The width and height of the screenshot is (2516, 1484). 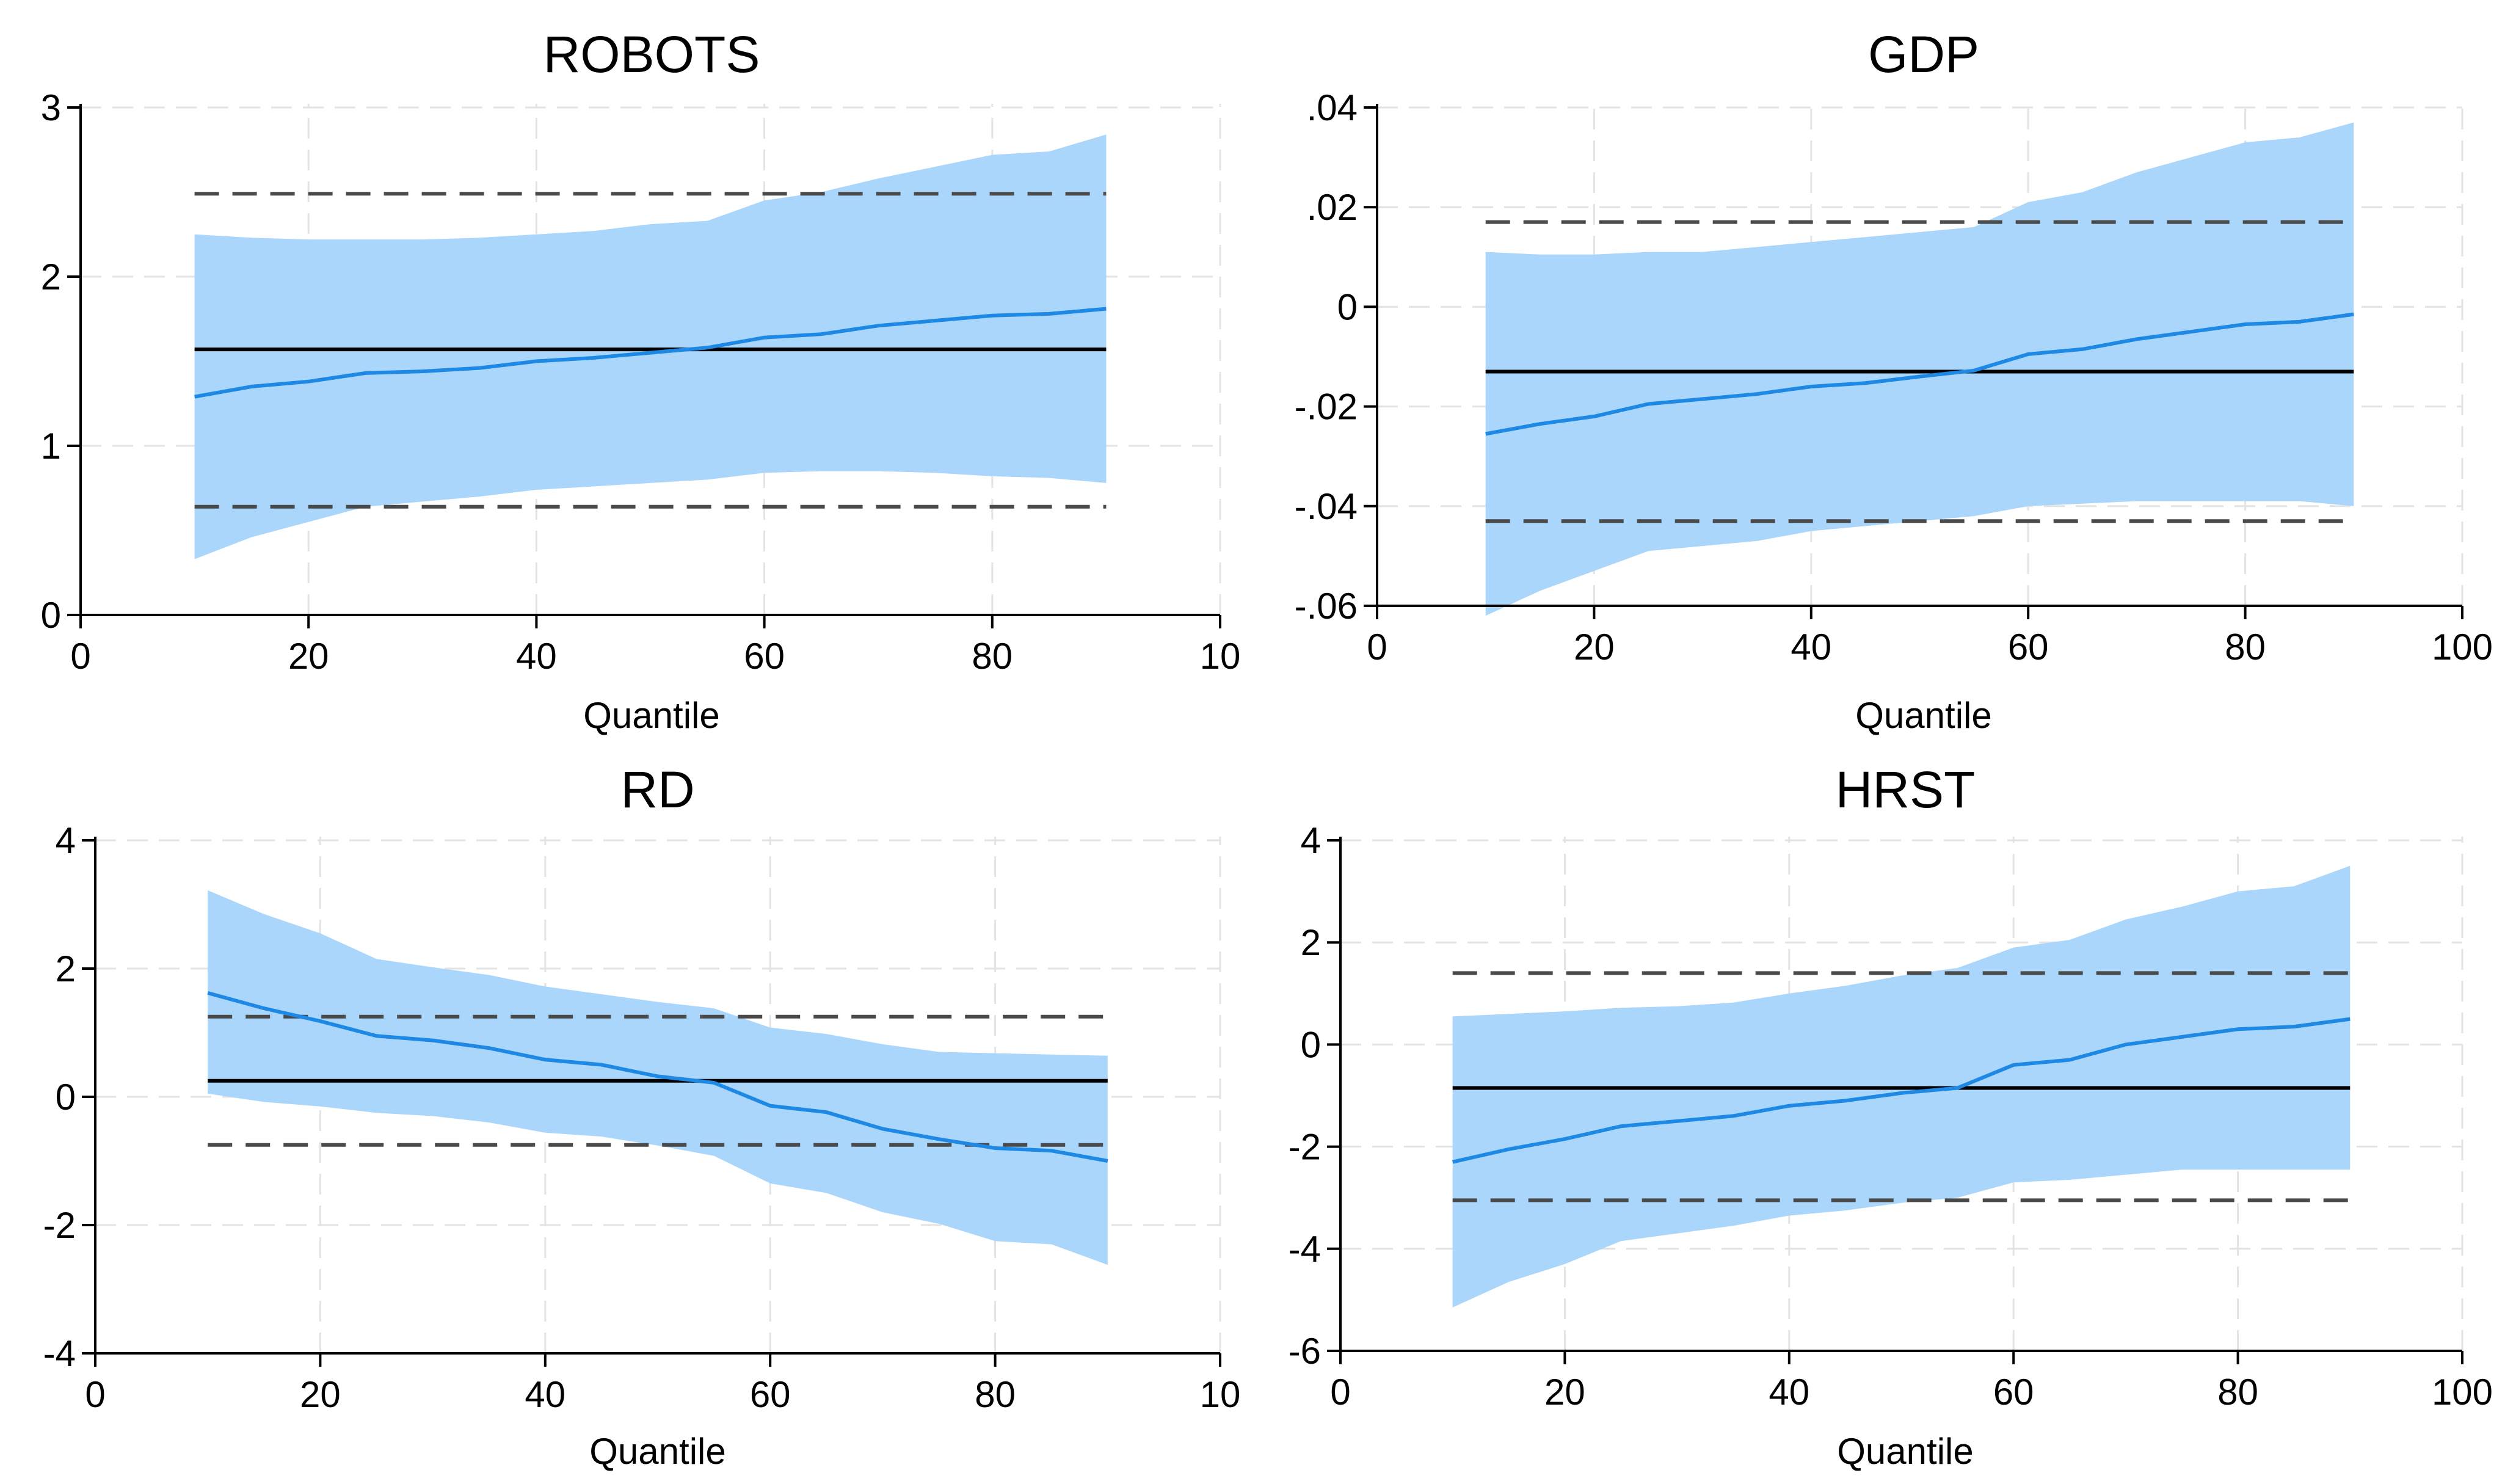 What do you see at coordinates (51, 446) in the screenshot?
I see `y-tick-label: 1` at bounding box center [51, 446].